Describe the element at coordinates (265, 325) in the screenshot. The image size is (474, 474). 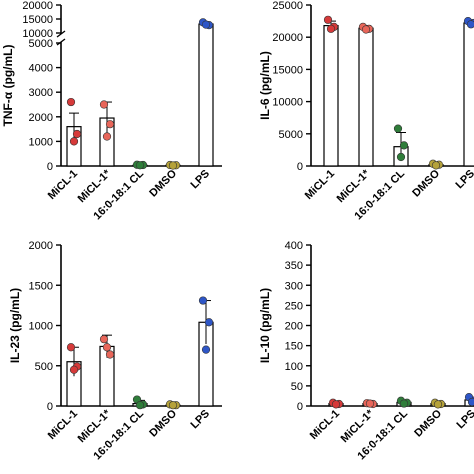
I see `y-axis-label: IL-10 (pg/mL)` at that location.